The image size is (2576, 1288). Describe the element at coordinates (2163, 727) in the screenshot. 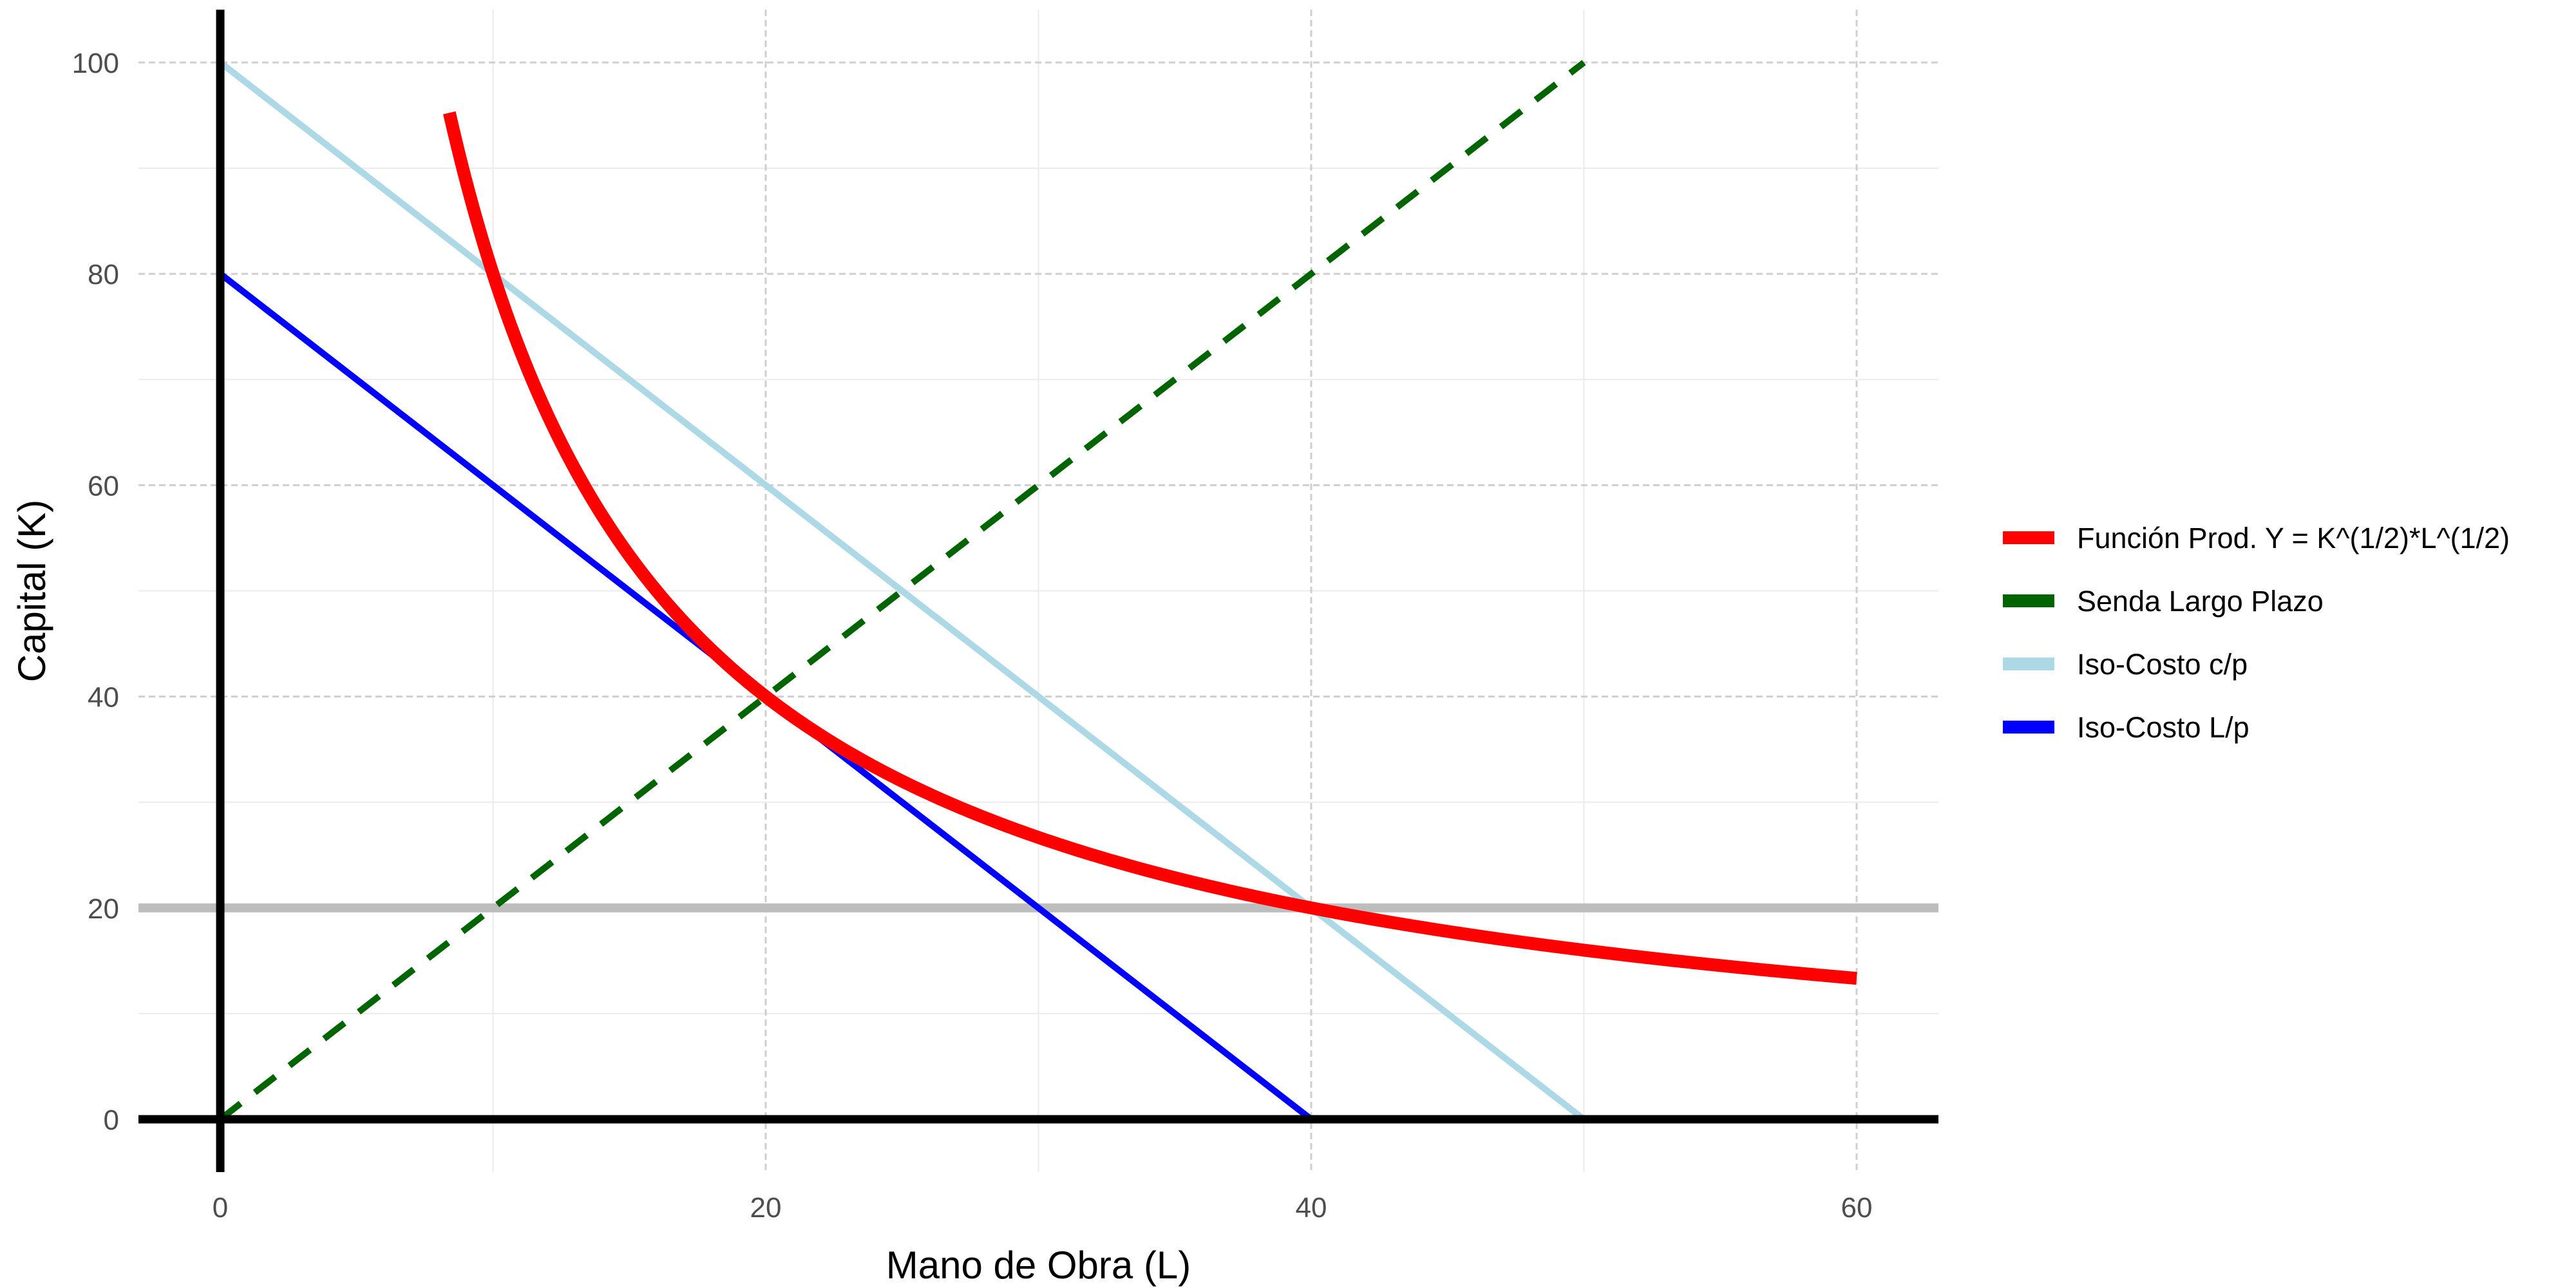

I see `legend-label-3: Iso-Costo L/p` at that location.